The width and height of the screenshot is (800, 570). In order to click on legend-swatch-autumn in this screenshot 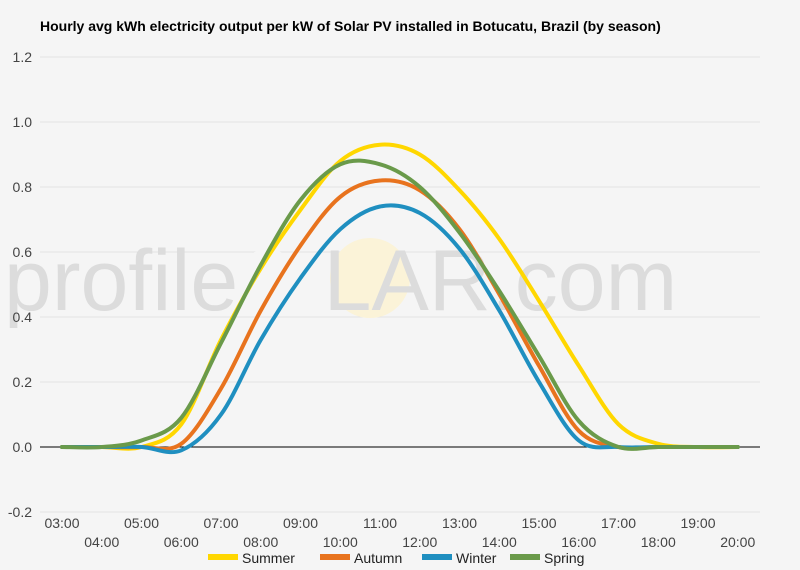, I will do `click(335, 557)`.